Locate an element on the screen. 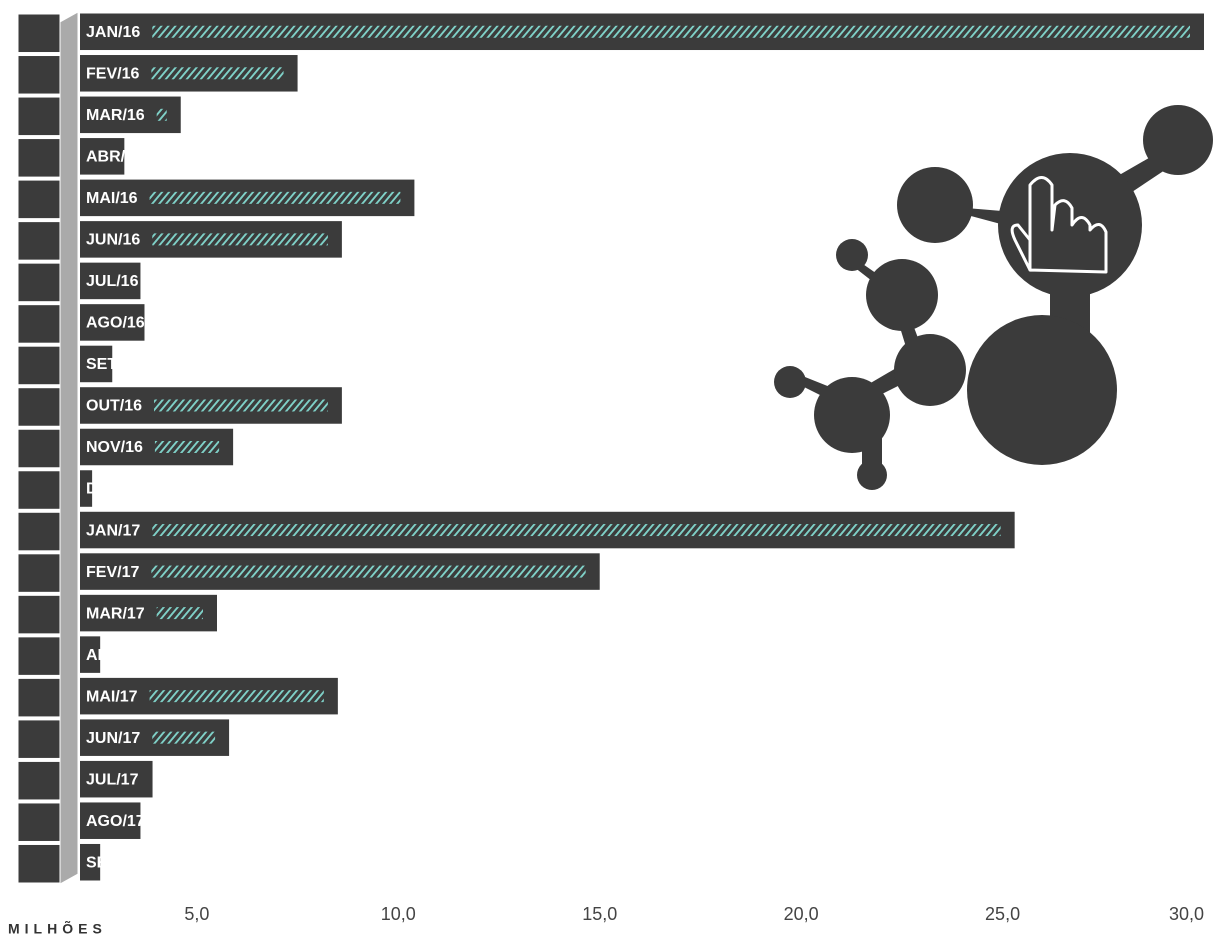 This screenshot has width=1223, height=941. category-label: JUN/16 is located at coordinates (113, 240).